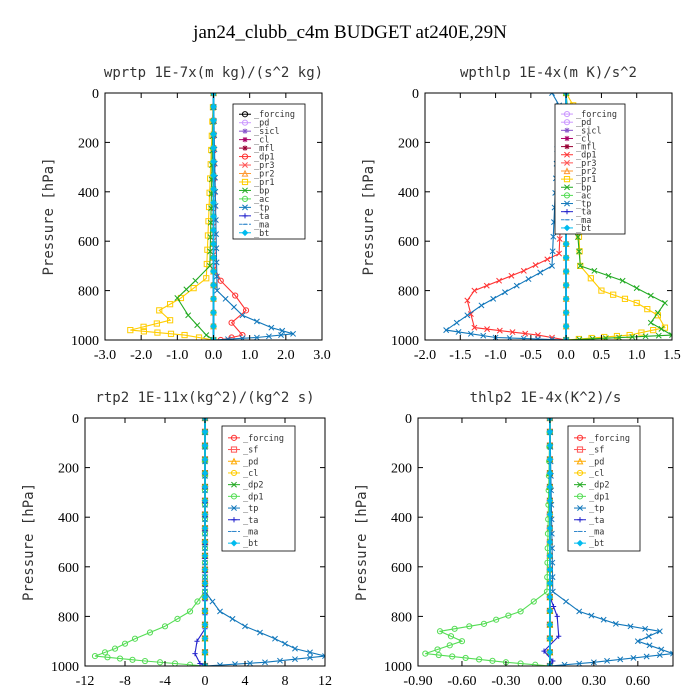  Describe the element at coordinates (408, 292) in the screenshot. I see `y-tick-label: 800` at that location.